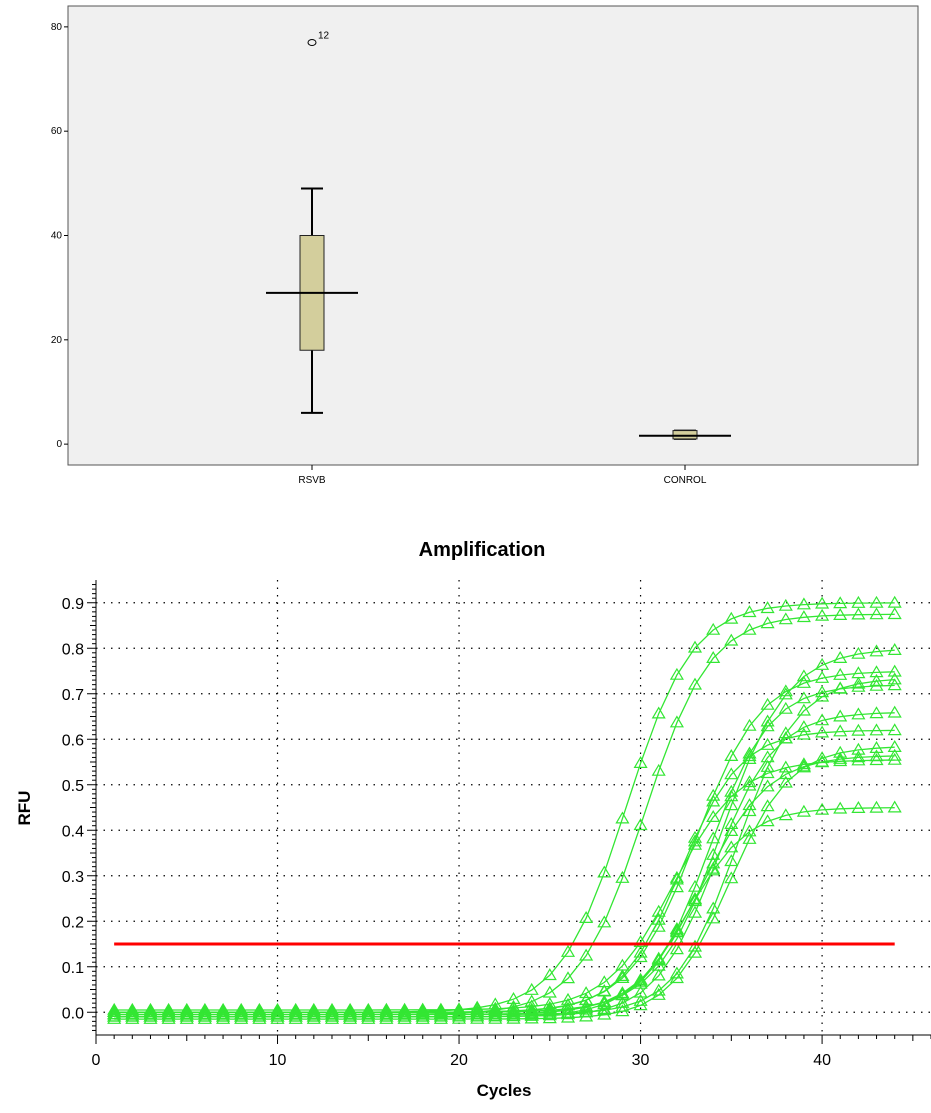 Image resolution: width=931 pixels, height=1113 pixels. I want to click on y-tick-label: 0.3, so click(73, 877).